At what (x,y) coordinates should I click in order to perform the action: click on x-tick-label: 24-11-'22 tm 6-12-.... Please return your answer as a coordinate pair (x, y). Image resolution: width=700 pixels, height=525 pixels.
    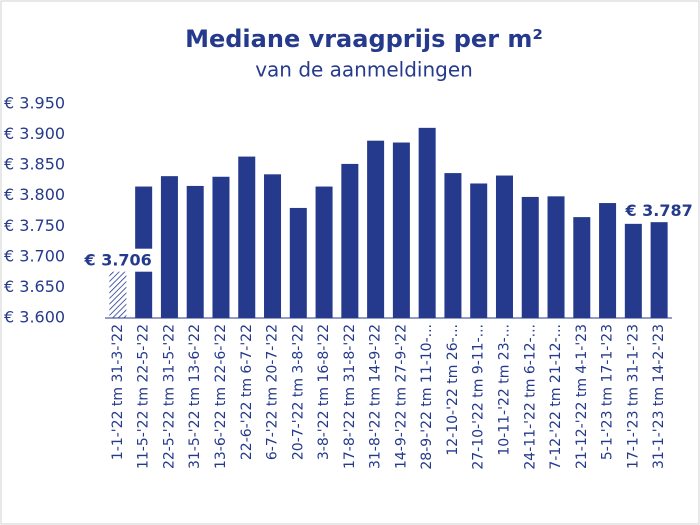
    Looking at the image, I should click on (530, 397).